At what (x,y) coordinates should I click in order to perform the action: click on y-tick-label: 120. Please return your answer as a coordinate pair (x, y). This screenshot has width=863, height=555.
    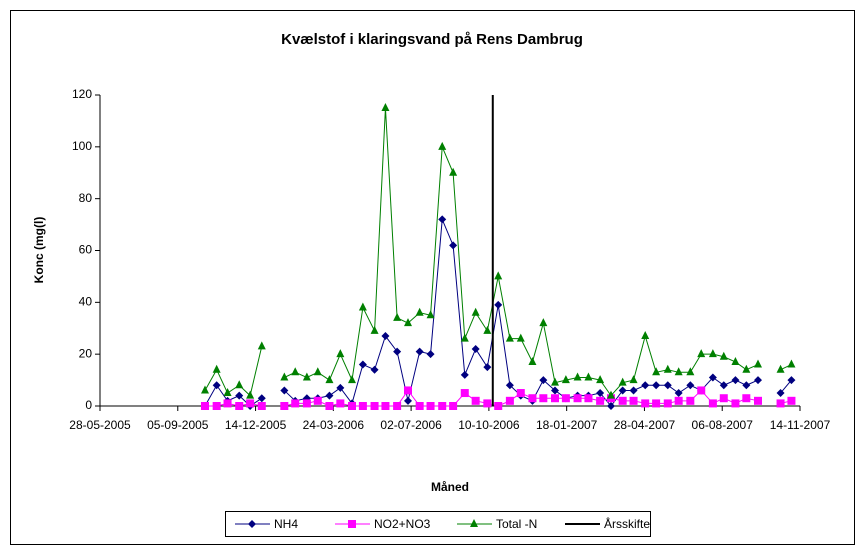
    Looking at the image, I should click on (82, 94).